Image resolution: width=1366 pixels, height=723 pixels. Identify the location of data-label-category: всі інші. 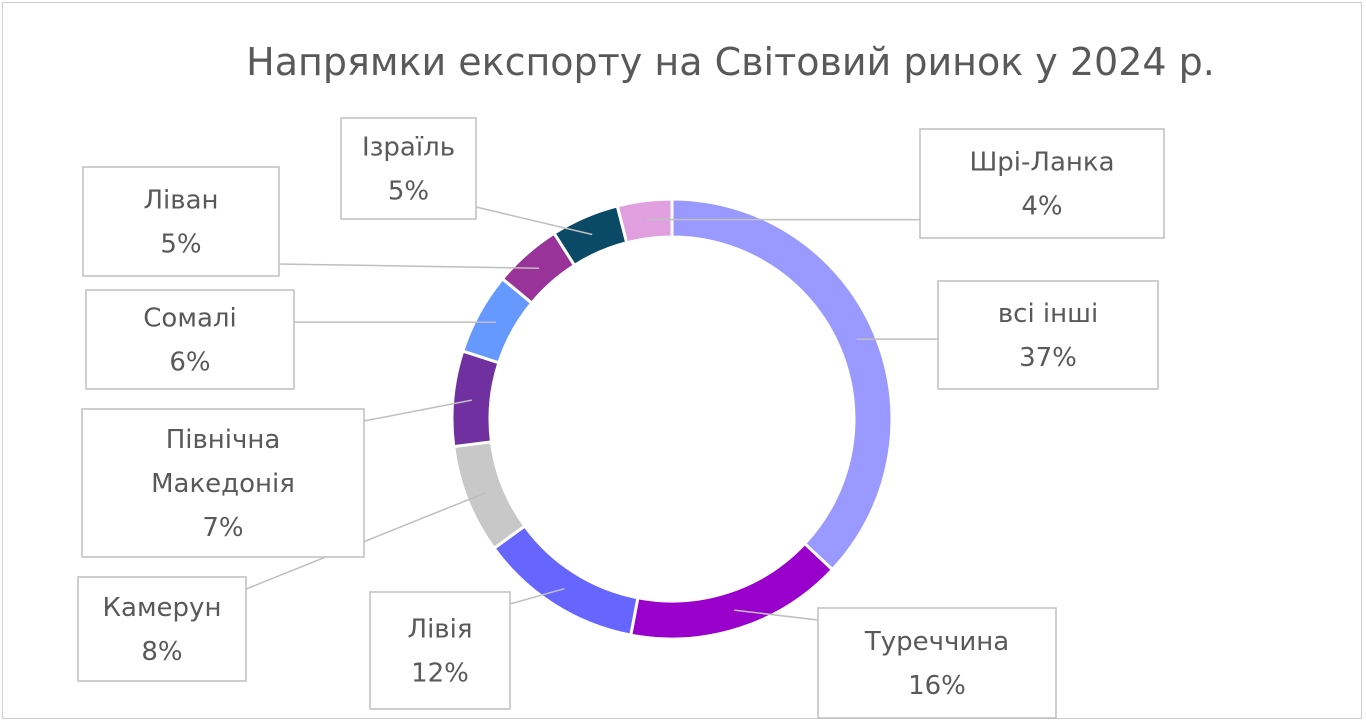
(1048, 314).